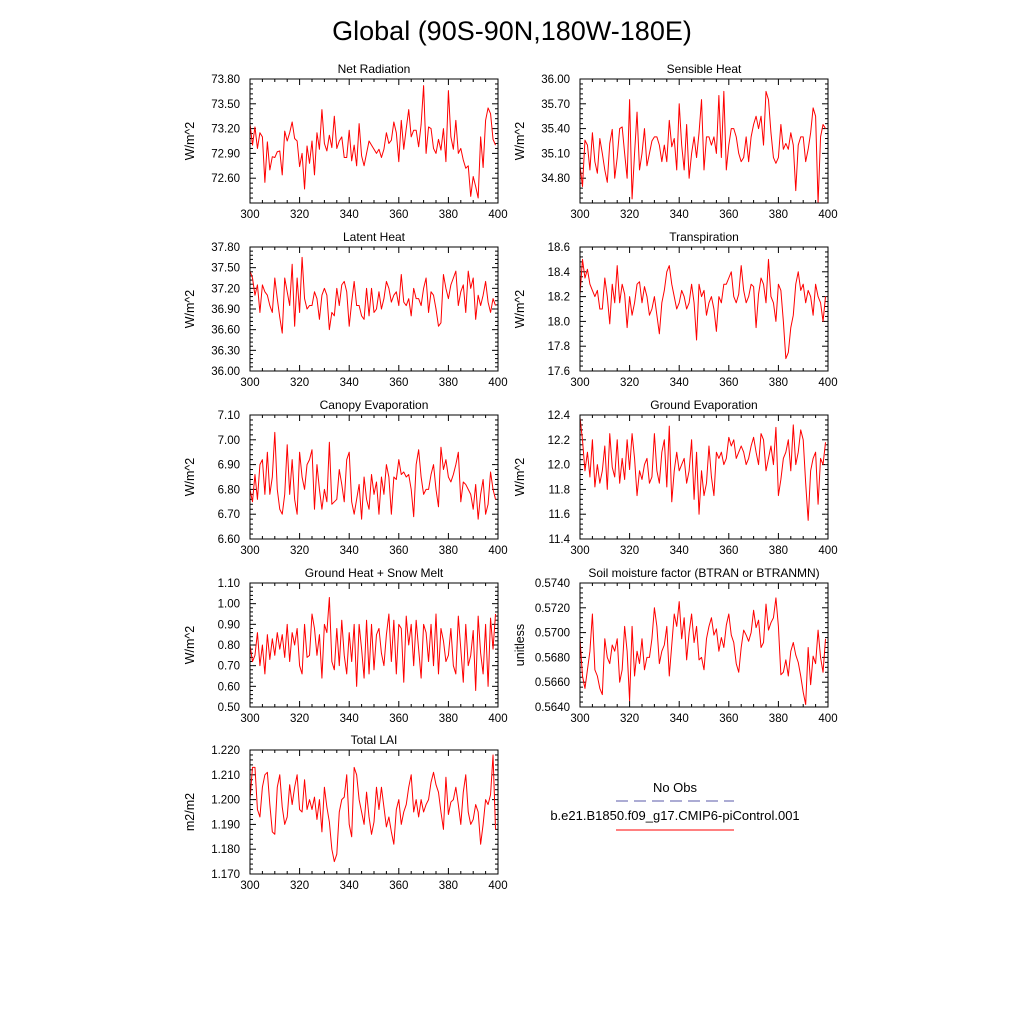 This screenshot has width=1024, height=1024. Describe the element at coordinates (552, 658) in the screenshot. I see `panel-soil-moisture-factor-btran-or-btranmn-ytick-label: 0.5680` at that location.